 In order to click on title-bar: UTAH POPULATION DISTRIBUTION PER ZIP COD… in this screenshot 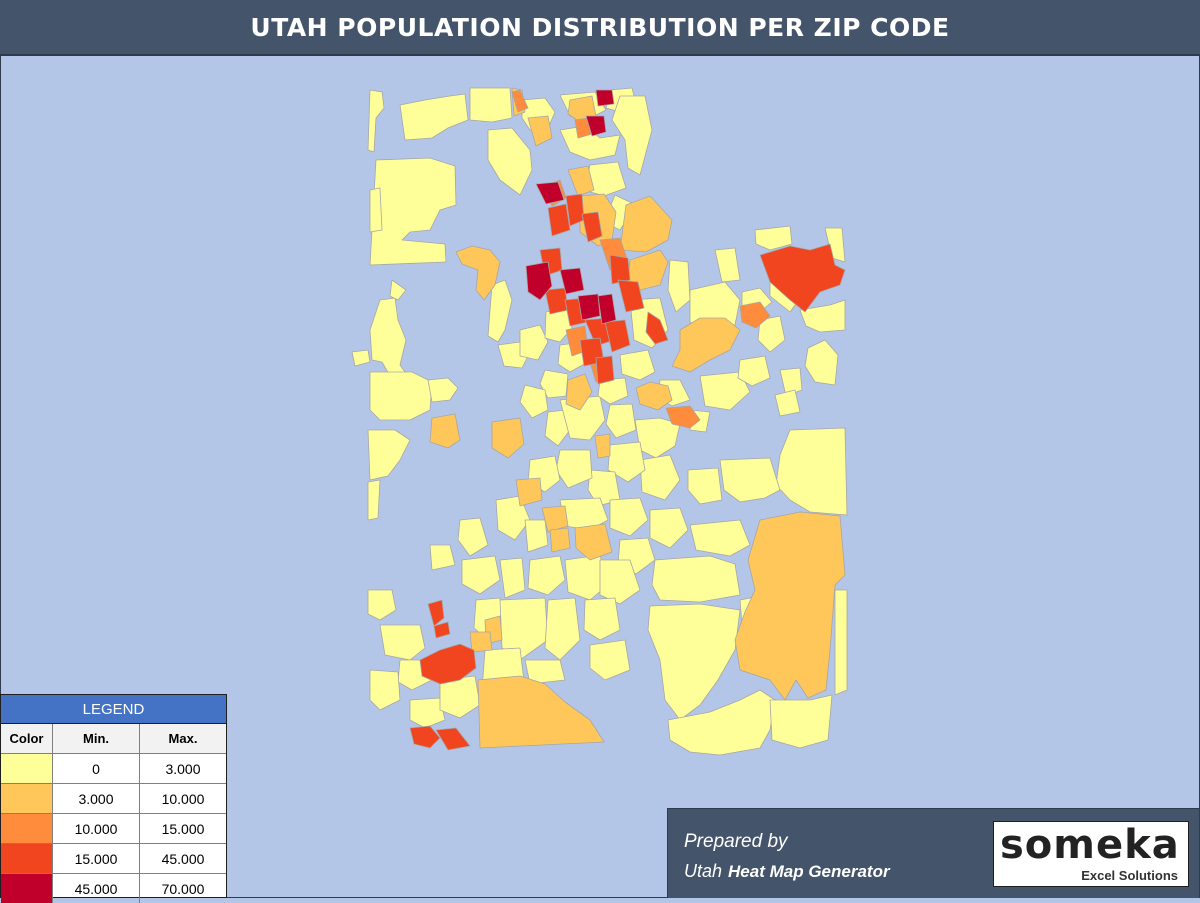, I will do `click(600, 28)`.